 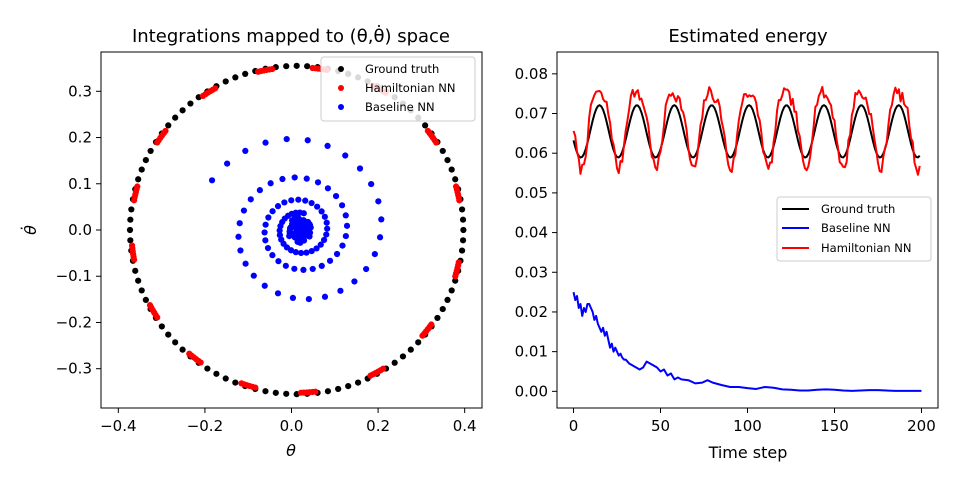 I want to click on legend-label-baseline-nn-energy: Baseline NN, so click(x=856, y=228).